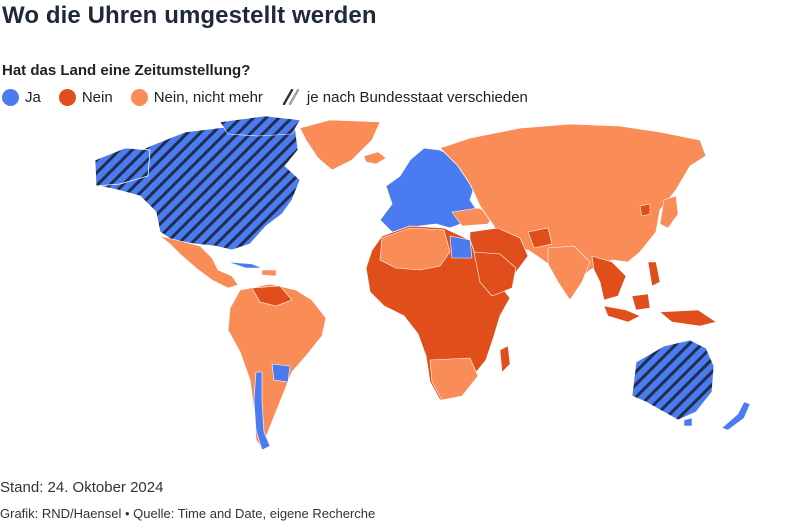 The image size is (800, 530). Describe the element at coordinates (673, 380) in the screenshot. I see `australia-hatched` at that location.